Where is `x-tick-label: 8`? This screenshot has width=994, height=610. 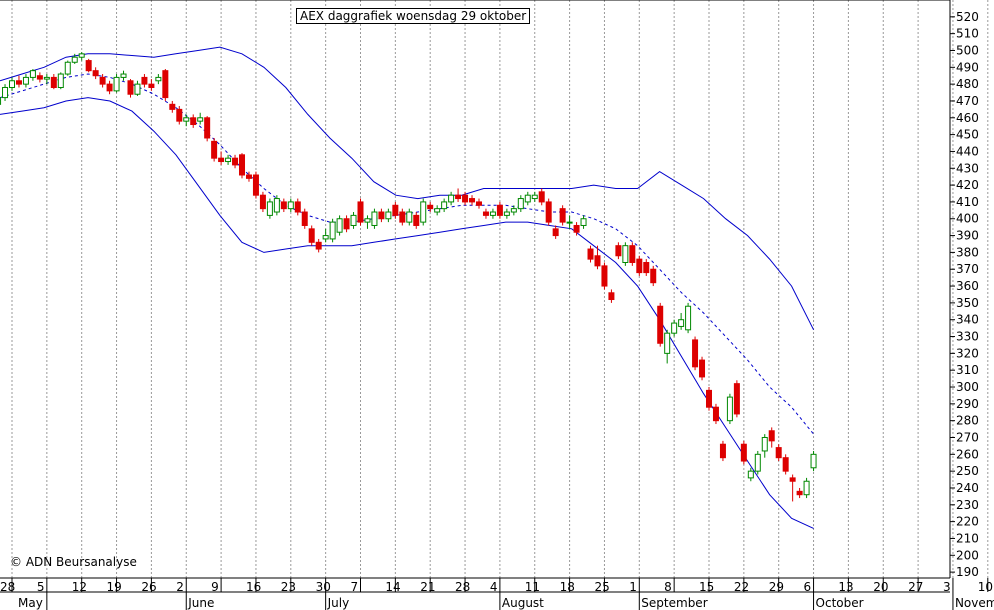
x-tick-label: 8 is located at coordinates (668, 587).